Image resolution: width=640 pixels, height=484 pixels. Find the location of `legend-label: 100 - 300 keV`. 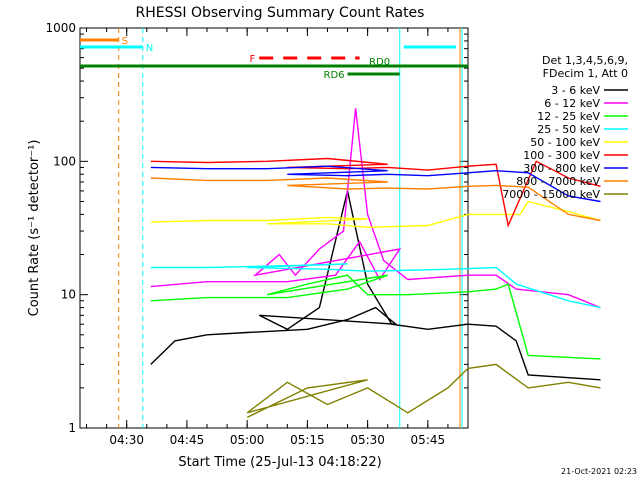

legend-label: 100 - 300 keV is located at coordinates (561, 155).